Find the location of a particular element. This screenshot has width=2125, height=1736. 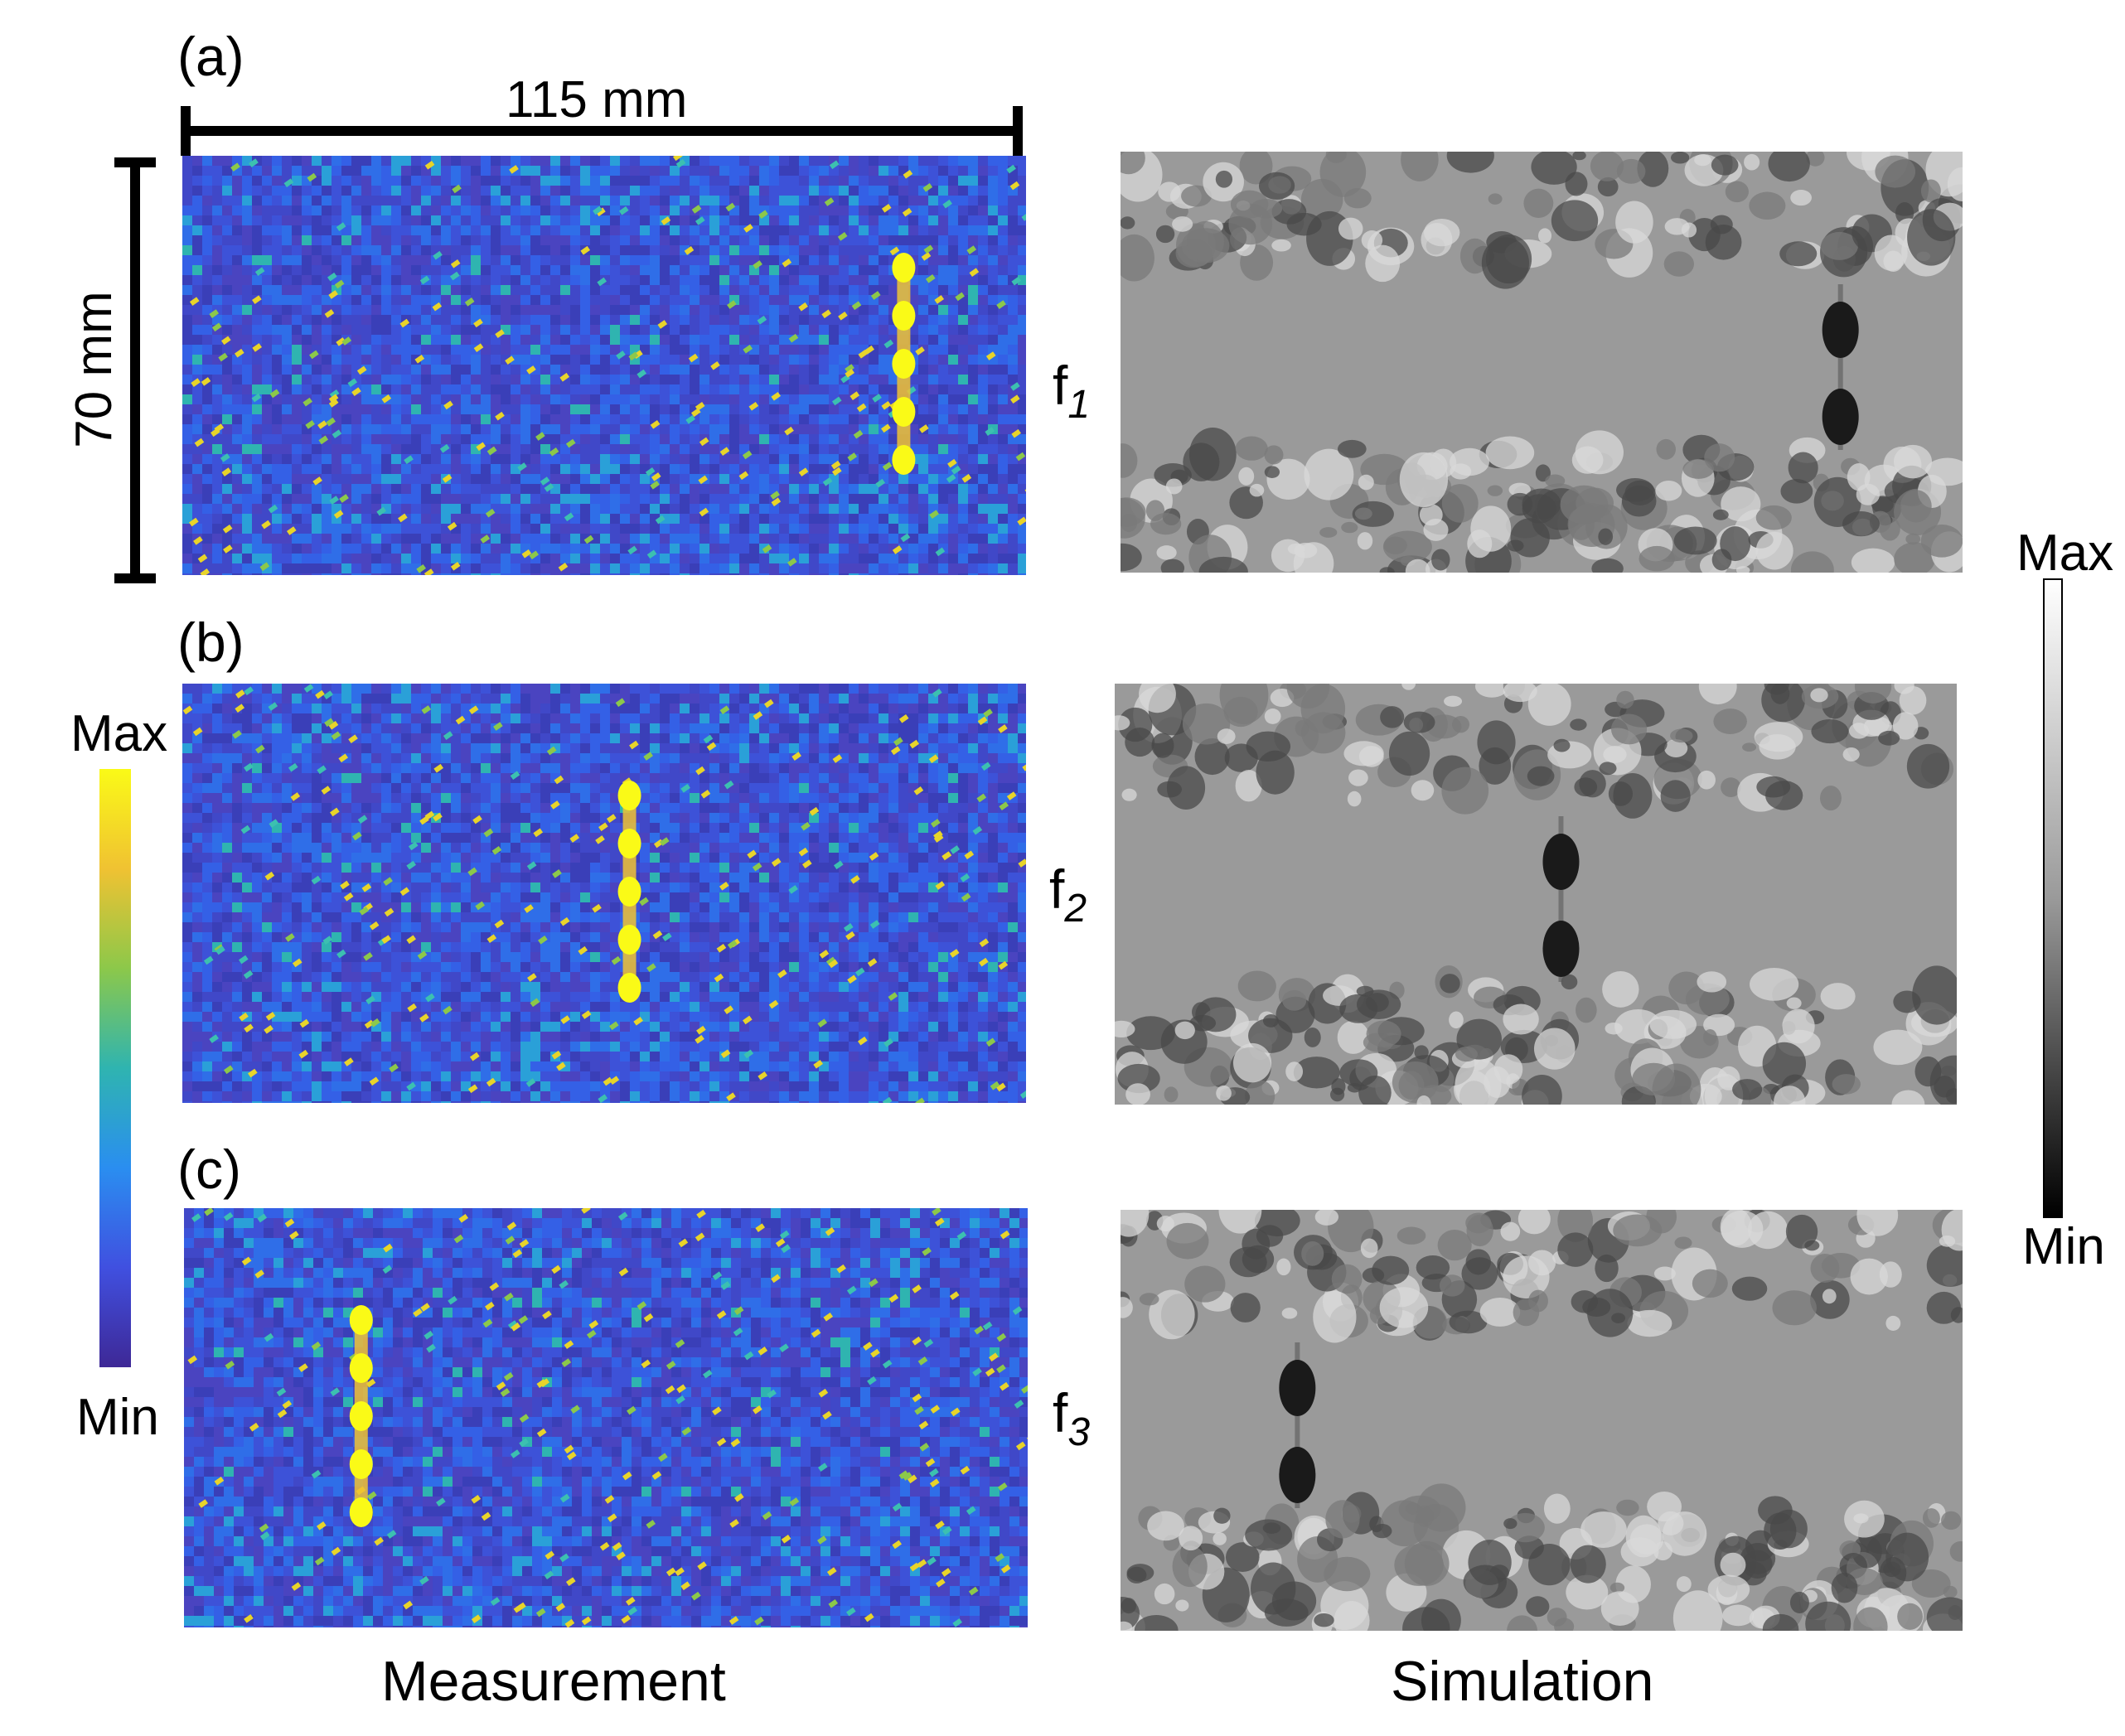

colorbar-right is located at coordinates (2053, 898).